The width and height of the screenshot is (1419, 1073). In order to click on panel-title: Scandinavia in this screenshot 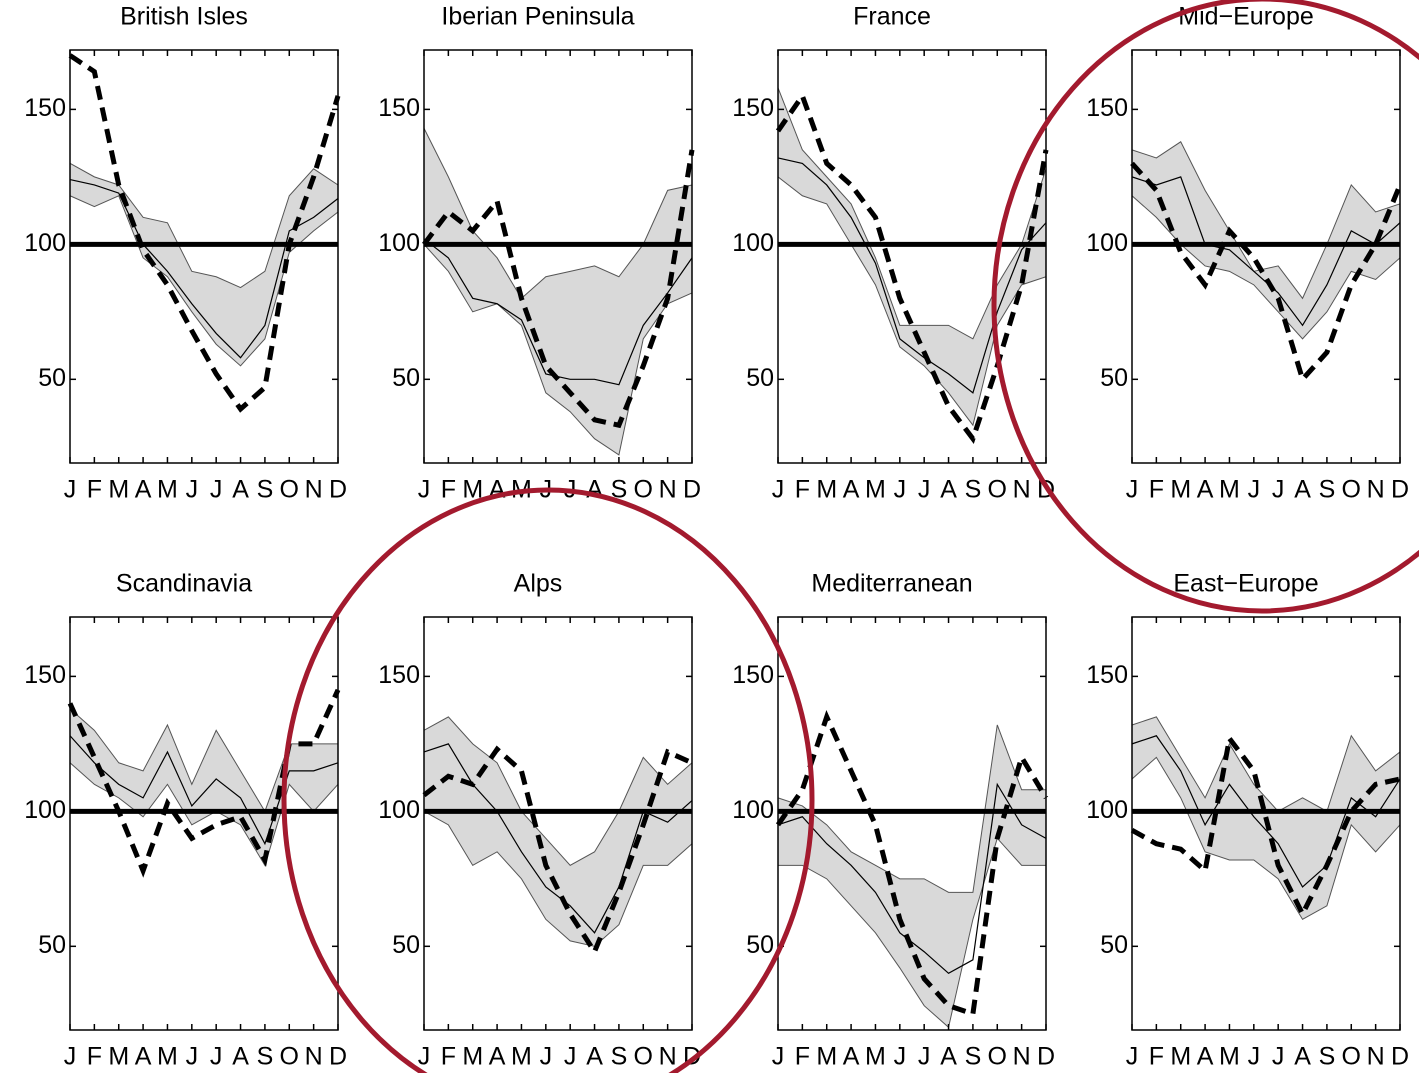, I will do `click(184, 584)`.